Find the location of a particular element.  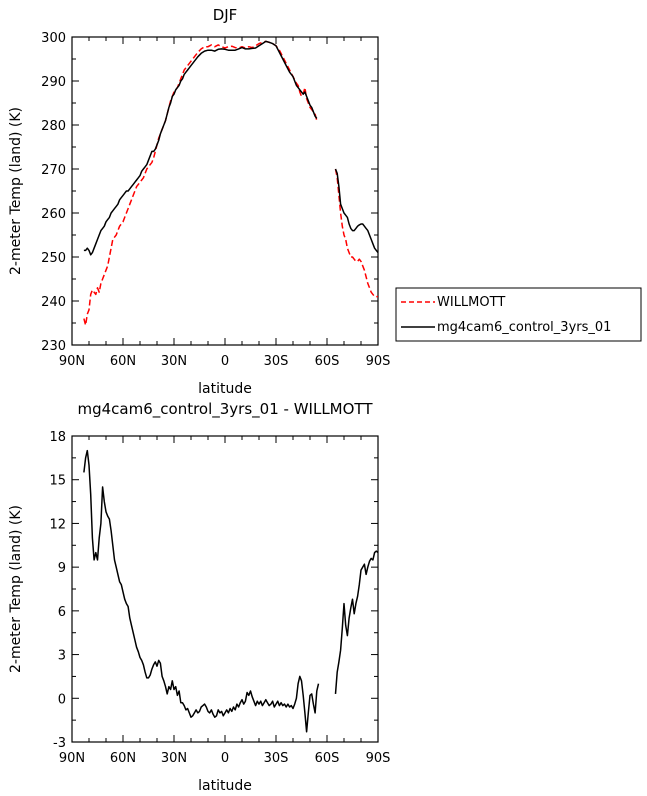

y-tick-label: 9 is located at coordinates (62, 568).